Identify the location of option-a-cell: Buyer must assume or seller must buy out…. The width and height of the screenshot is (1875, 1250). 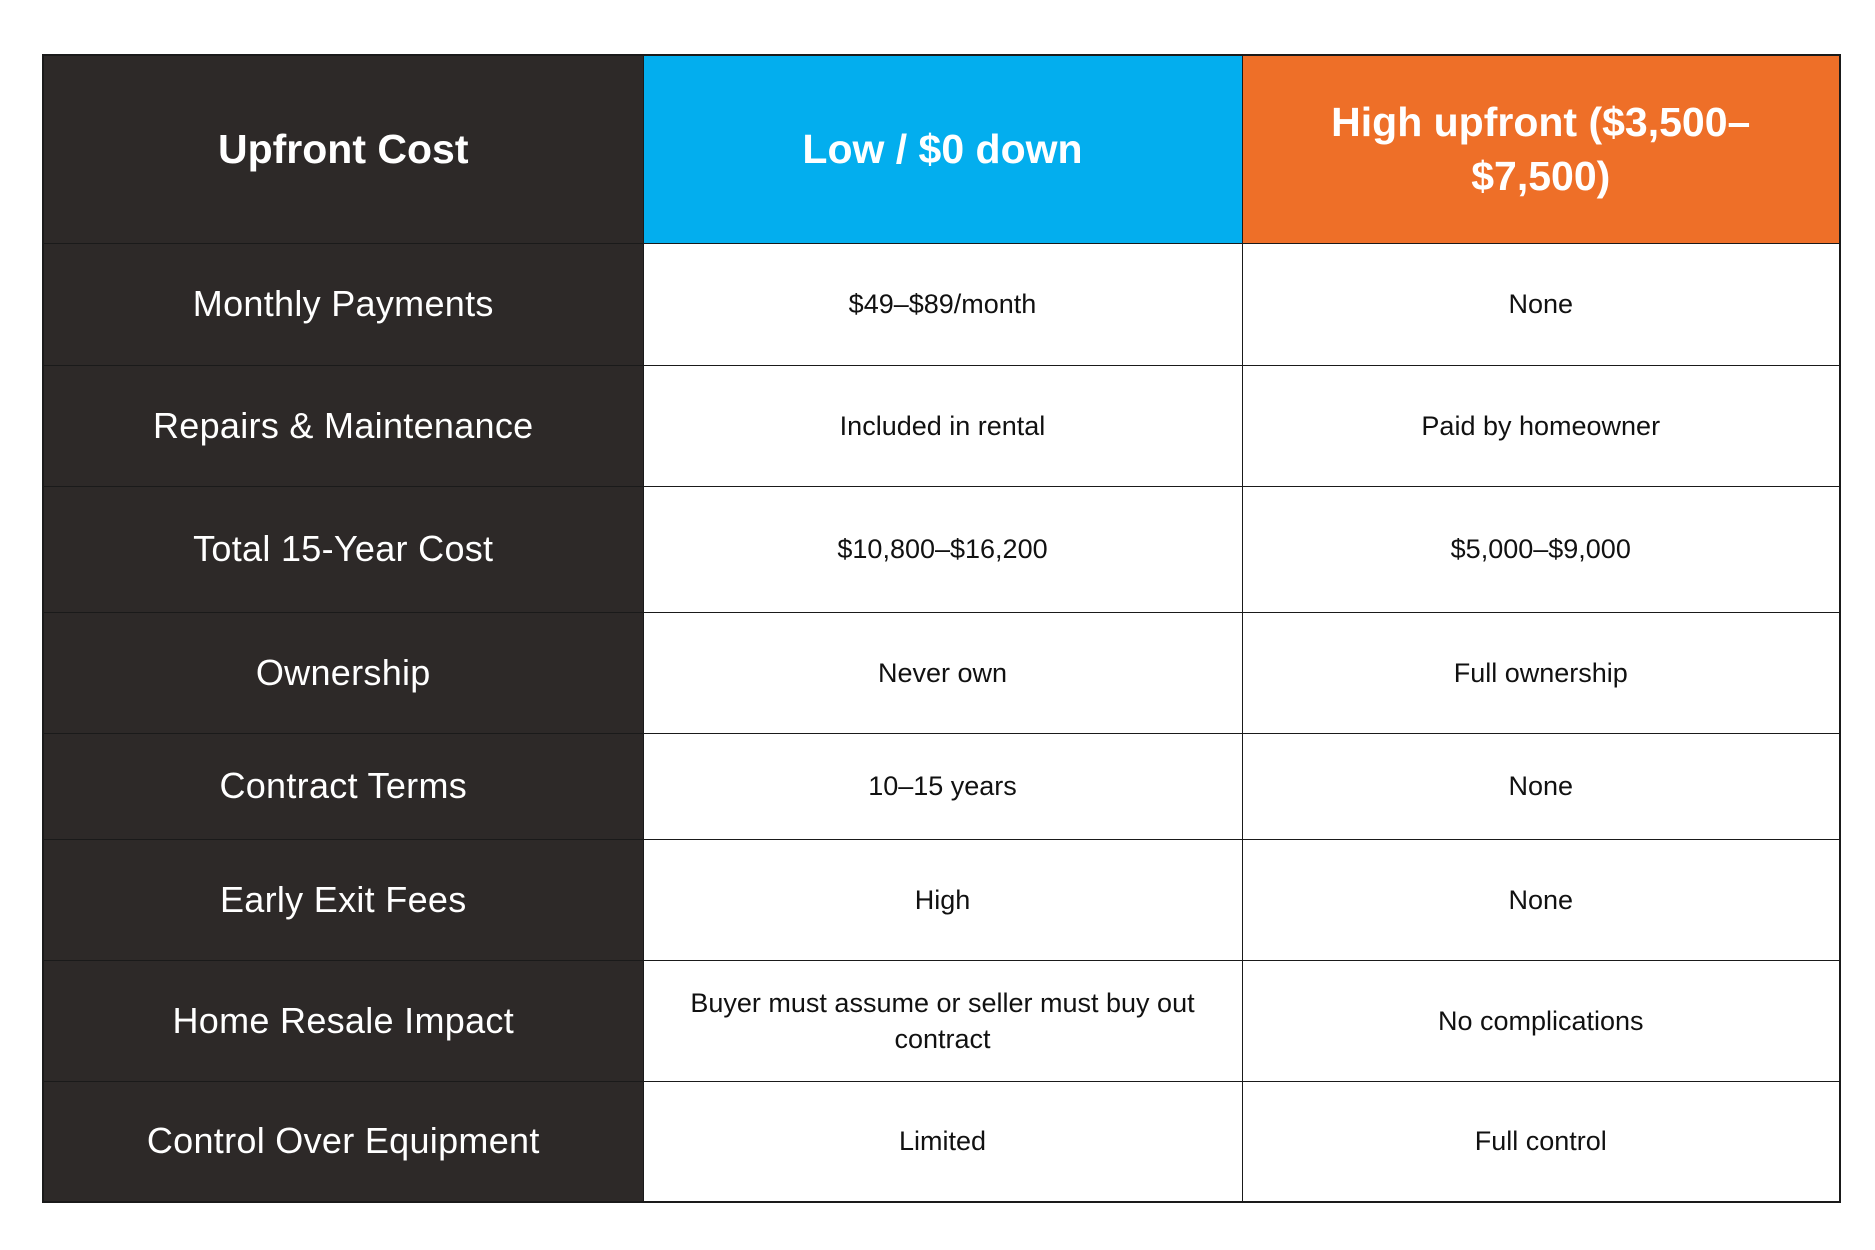
(942, 1020).